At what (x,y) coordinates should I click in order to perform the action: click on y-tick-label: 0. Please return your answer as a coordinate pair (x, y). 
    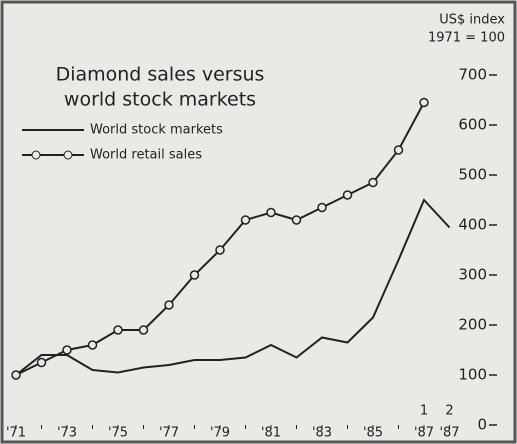
    Looking at the image, I should click on (482, 425).